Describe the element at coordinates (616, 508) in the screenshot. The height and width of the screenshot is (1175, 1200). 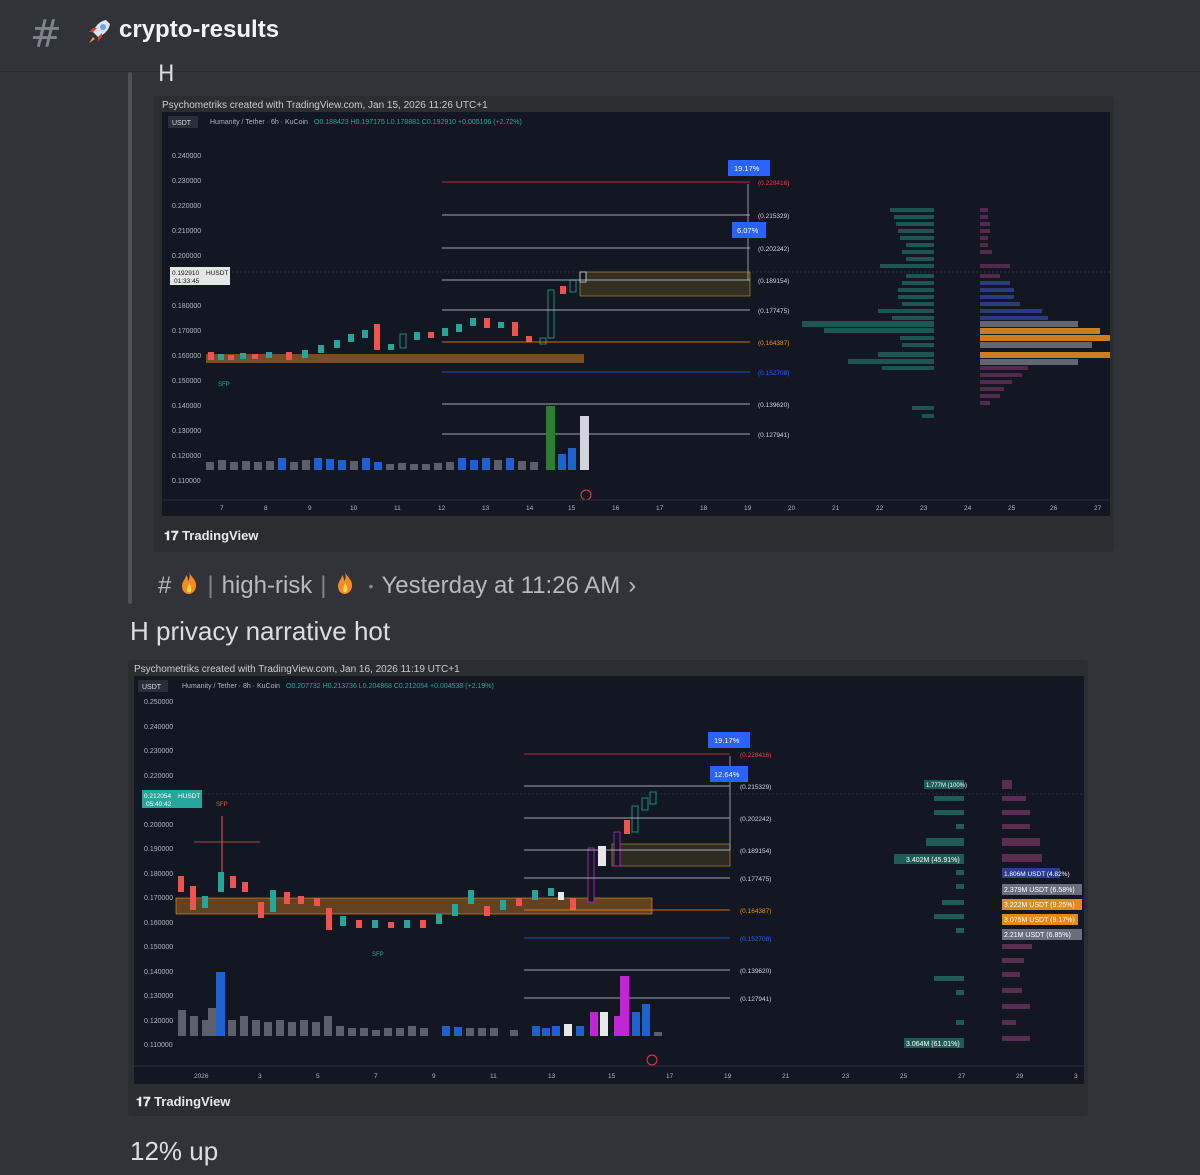
I see `time-tick: 16` at that location.